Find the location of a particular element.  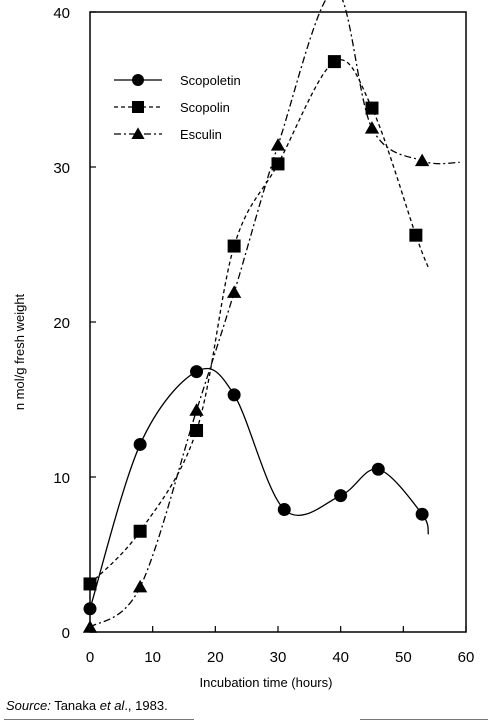

x-tick-label: 30 is located at coordinates (278, 657).